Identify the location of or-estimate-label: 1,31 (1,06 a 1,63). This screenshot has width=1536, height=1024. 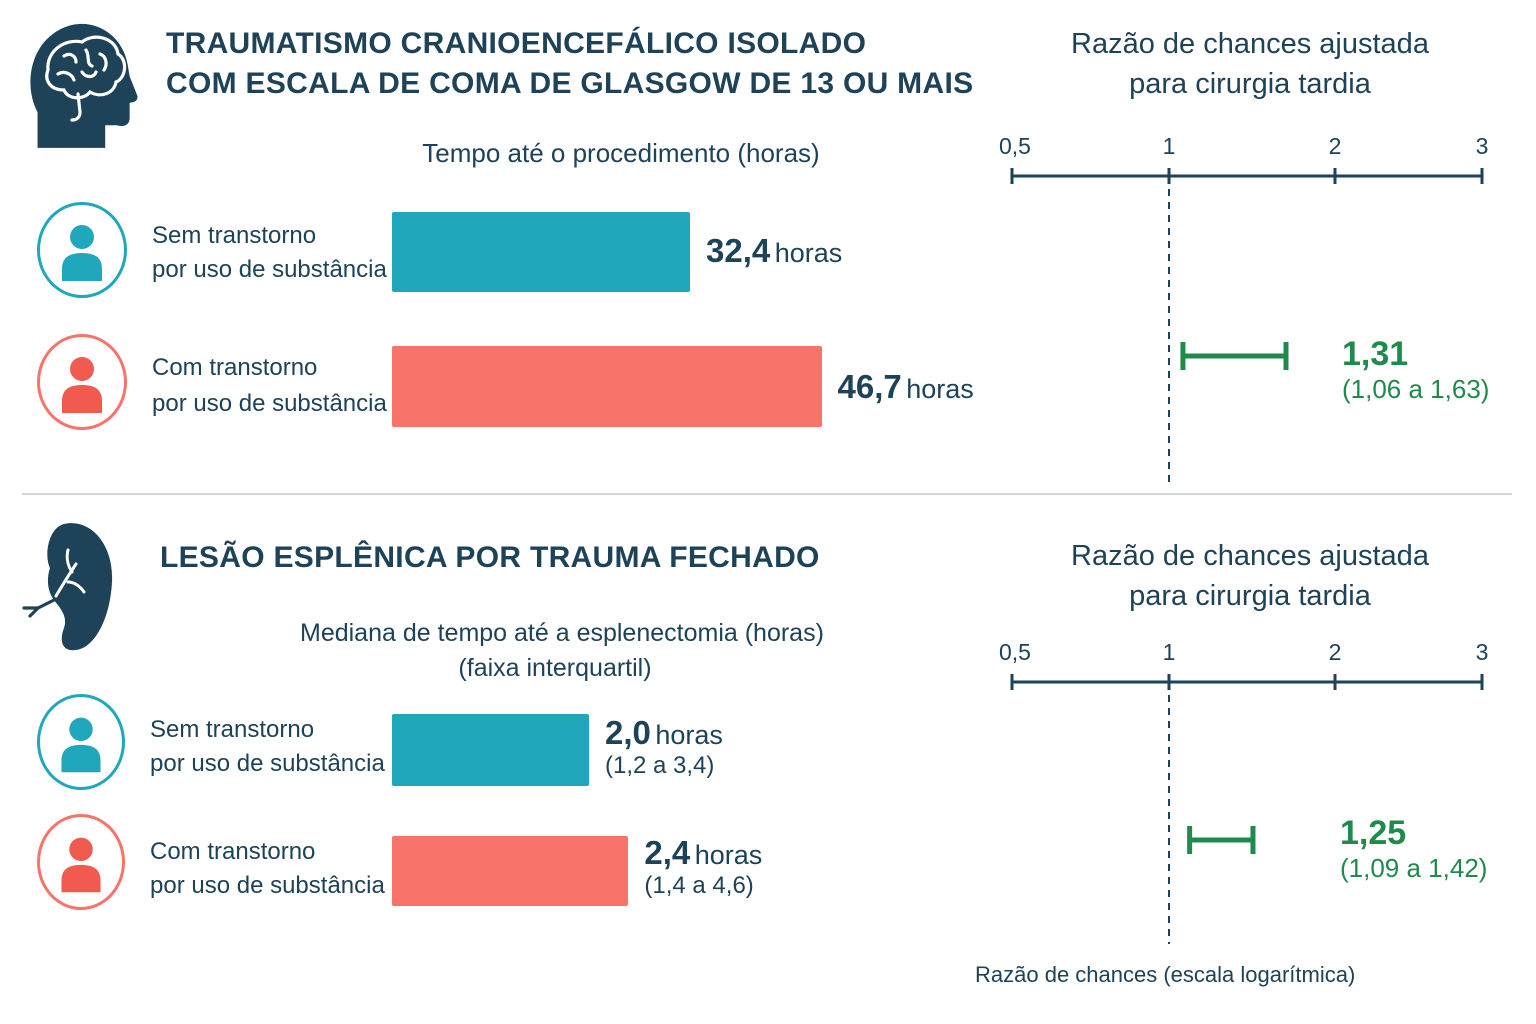
(1415, 370).